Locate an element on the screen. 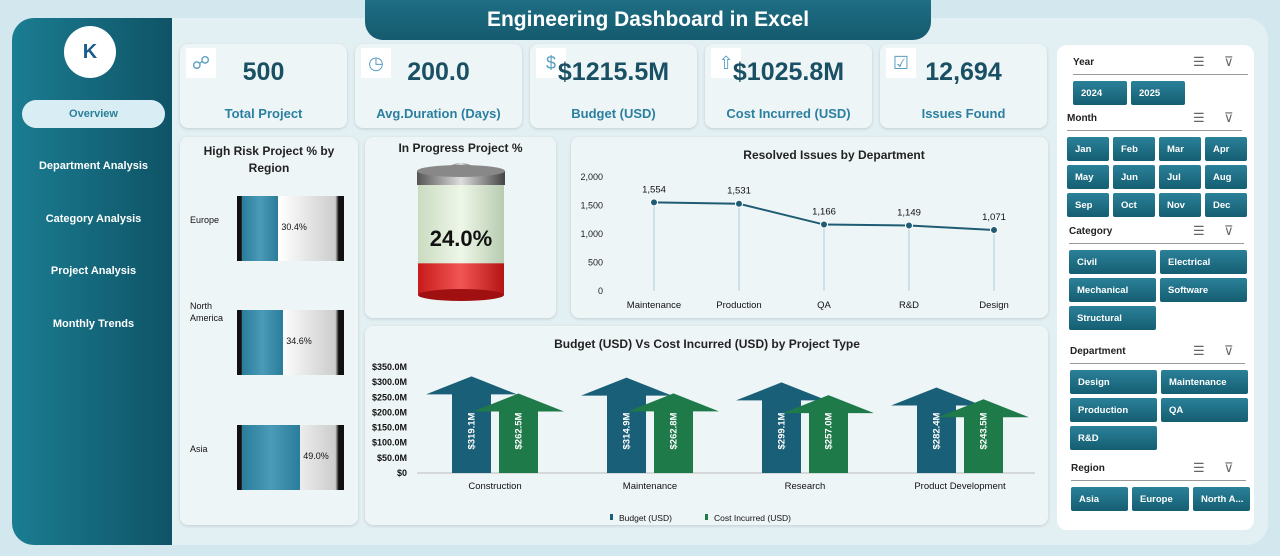 The image size is (1280, 556). in-progress-title: In Progress Project % is located at coordinates (460, 148).